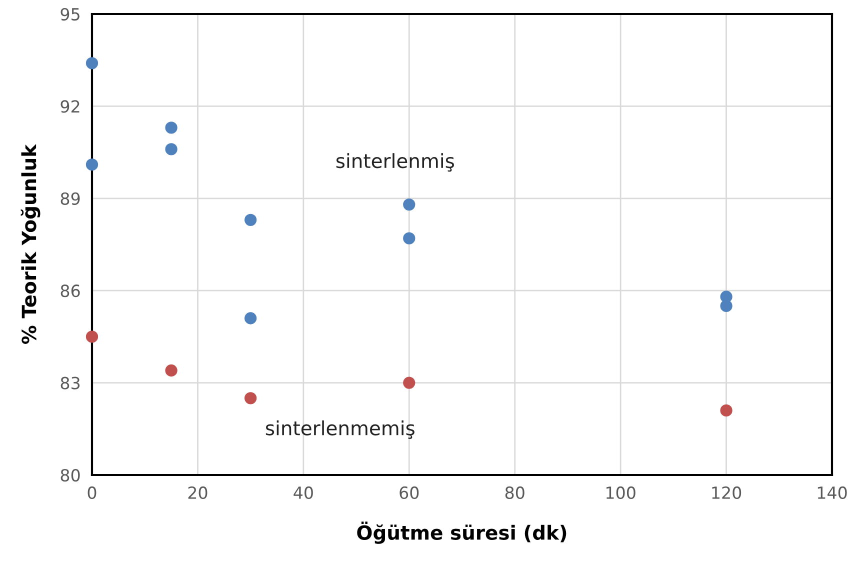  Describe the element at coordinates (409, 493) in the screenshot. I see `x-tick-label: 60` at that location.